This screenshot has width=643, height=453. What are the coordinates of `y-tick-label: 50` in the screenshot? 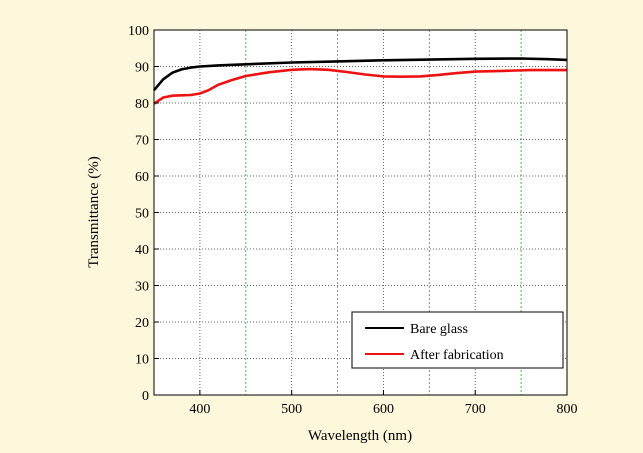 It's located at (142, 214).